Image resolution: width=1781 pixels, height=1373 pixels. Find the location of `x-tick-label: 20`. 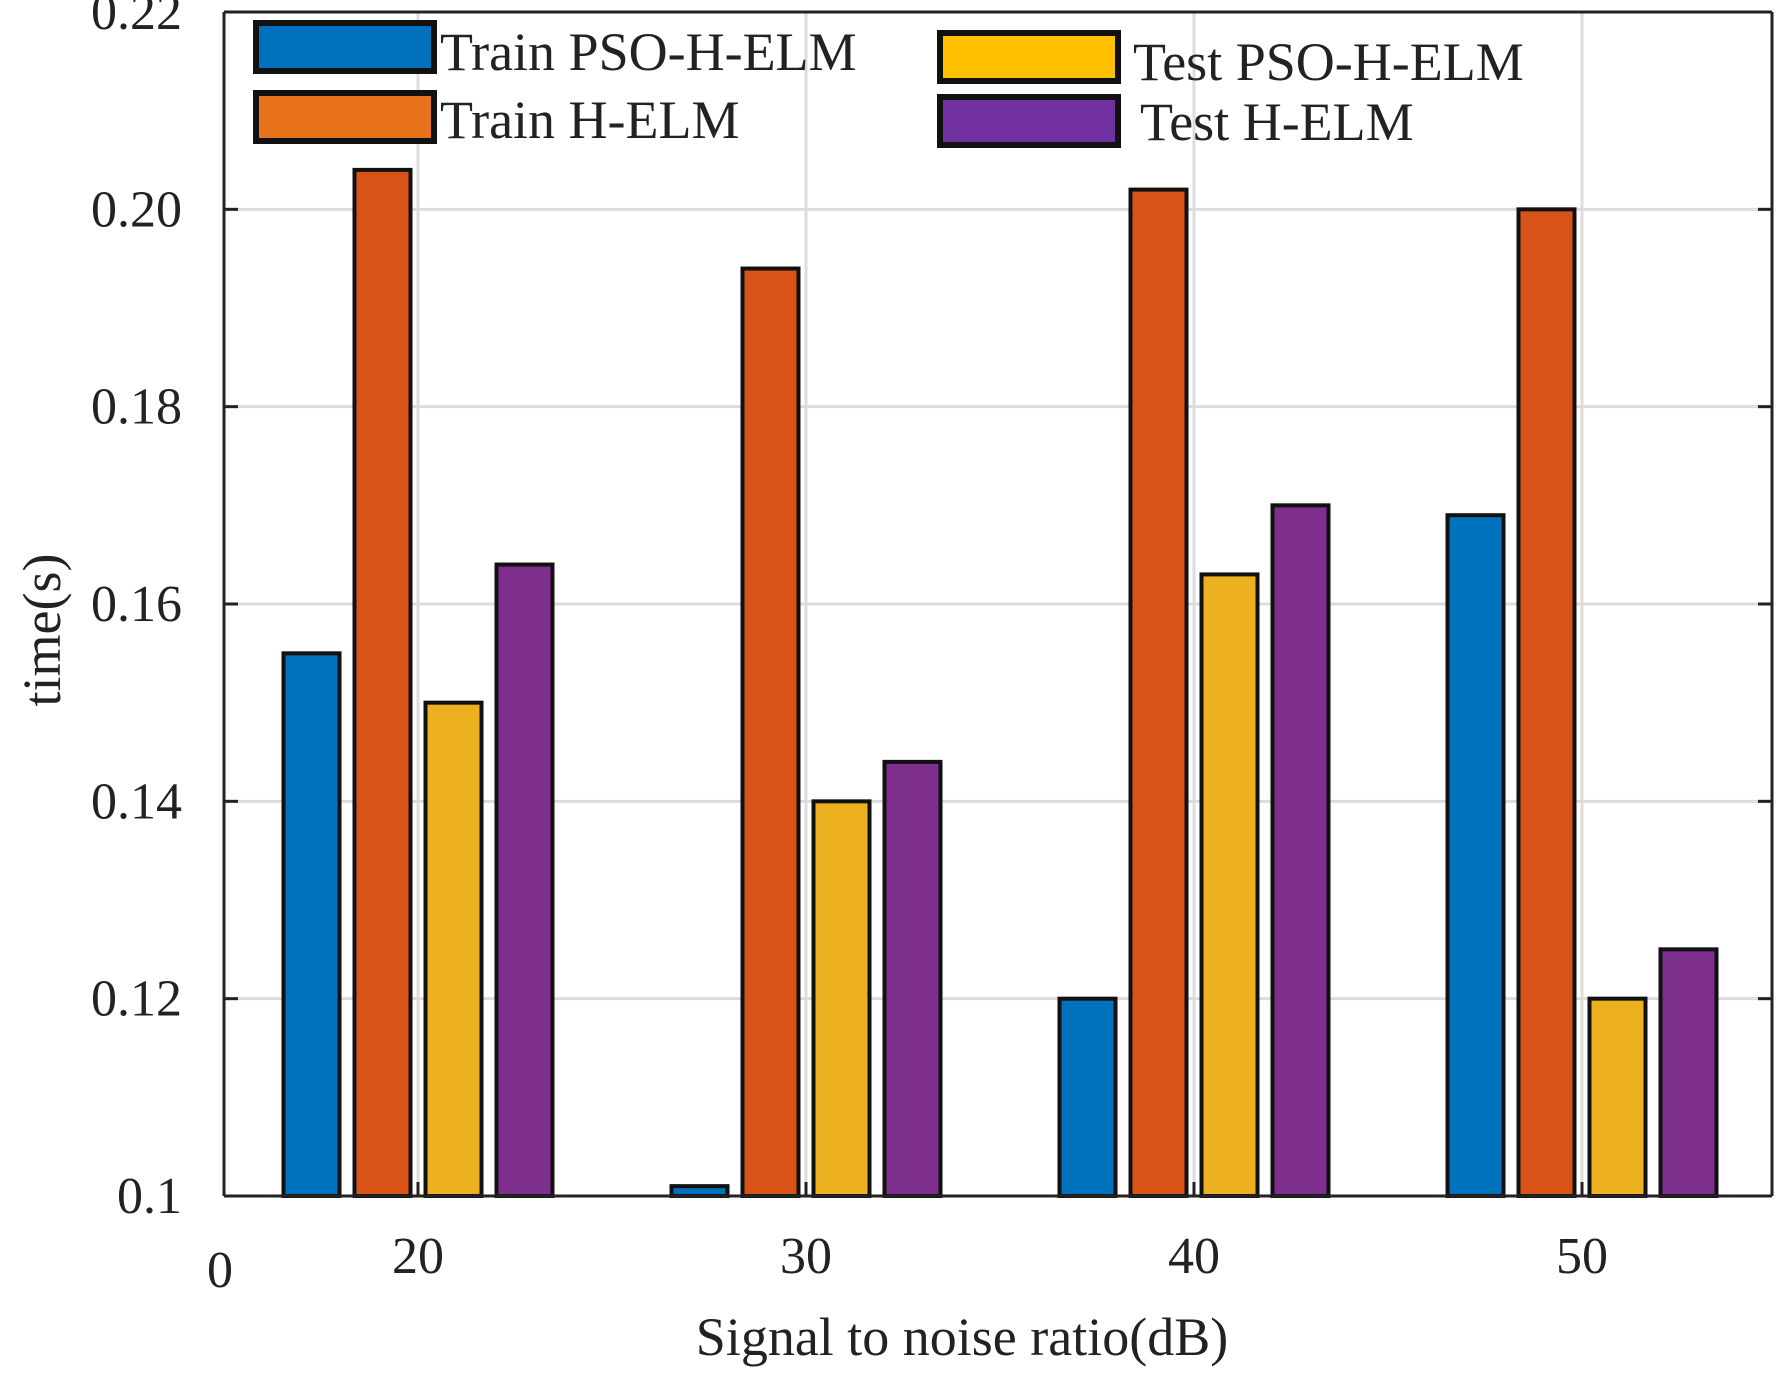

x-tick-label: 20 is located at coordinates (418, 1256).